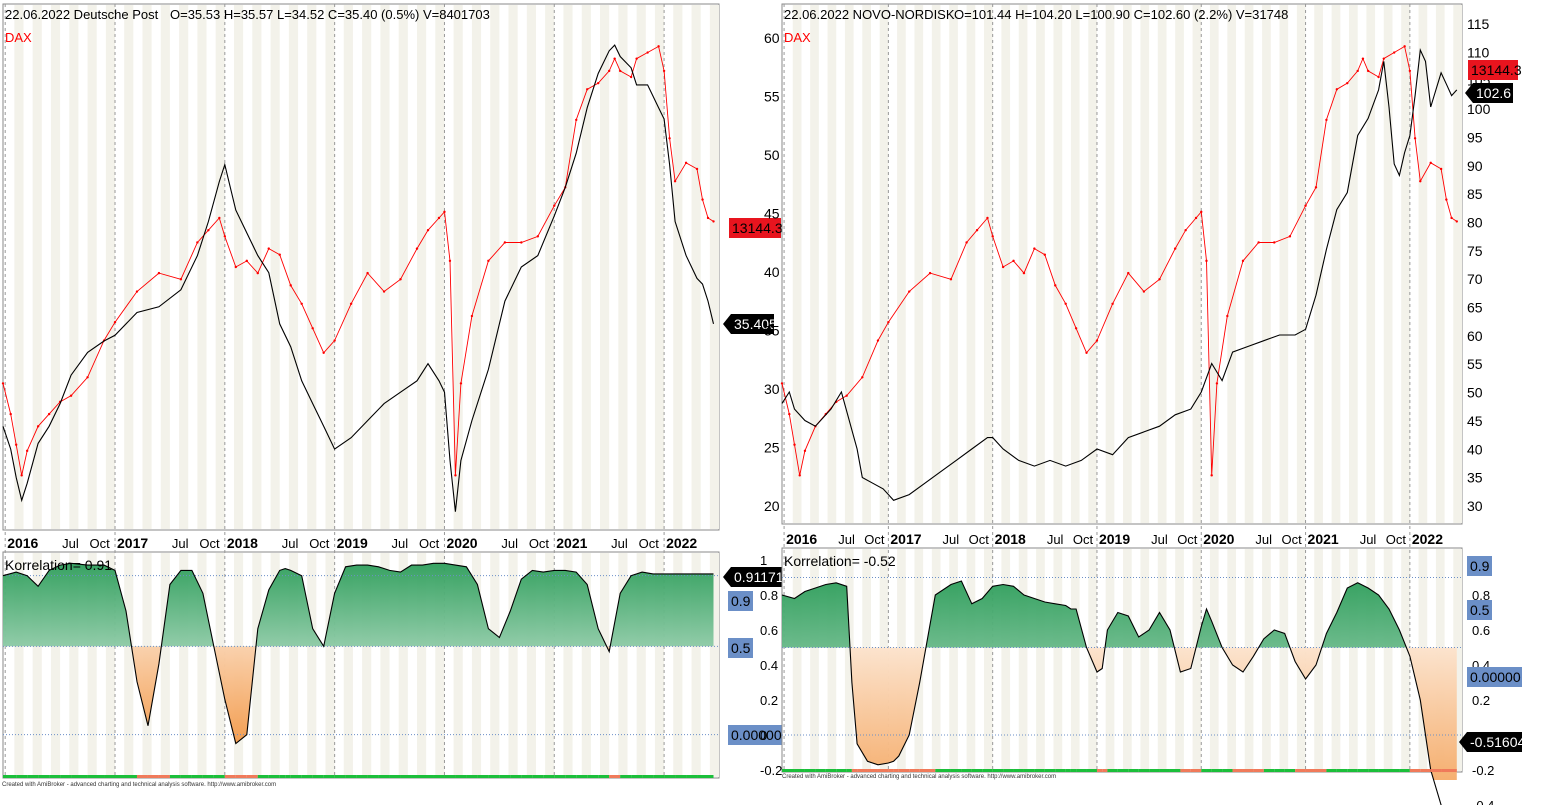 The width and height of the screenshot is (1555, 805). I want to click on right-axis-tick: 60, so click(1475, 336).